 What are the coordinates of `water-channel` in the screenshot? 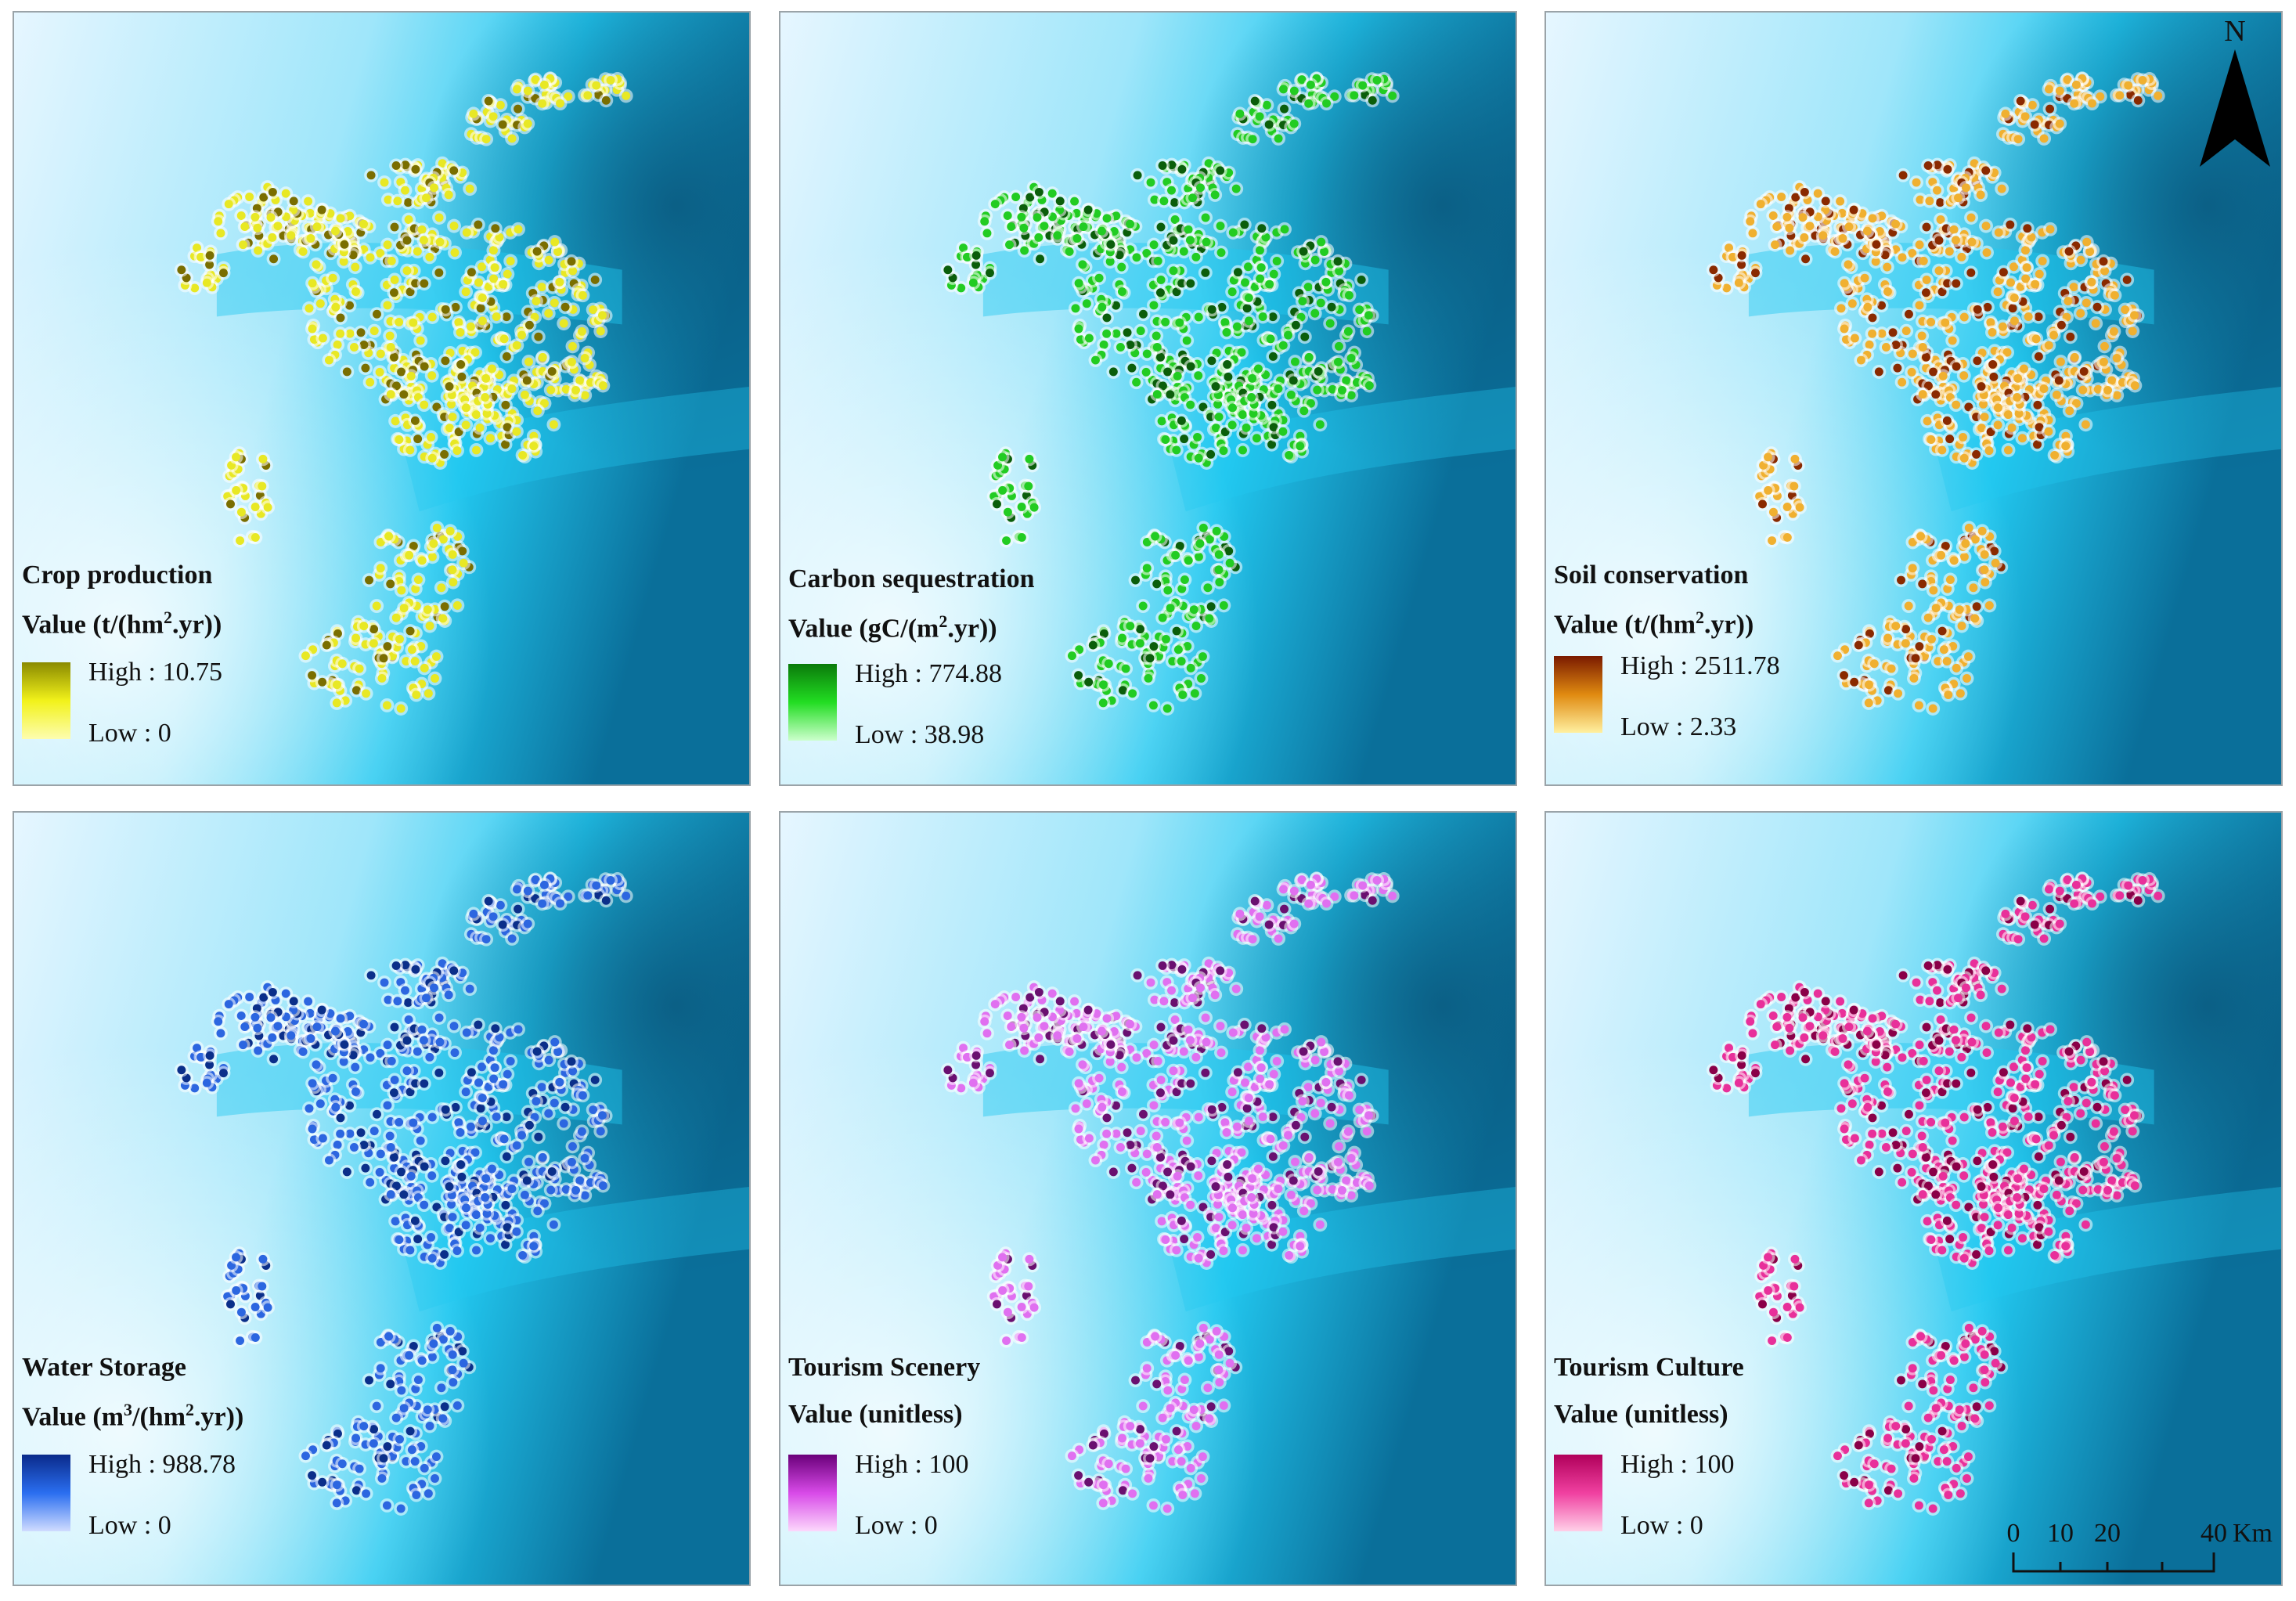 It's located at (576, 449).